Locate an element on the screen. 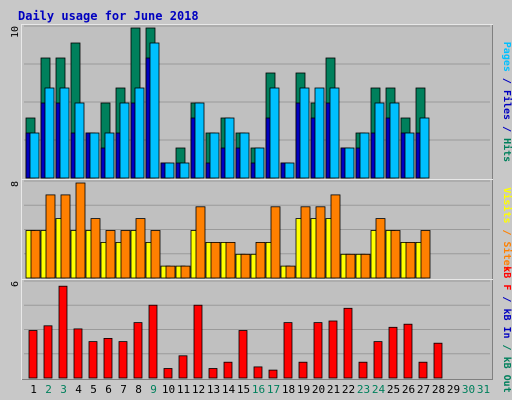  side-legend-kbytes: kB F / kB In / kB Out is located at coordinates (506, 329).